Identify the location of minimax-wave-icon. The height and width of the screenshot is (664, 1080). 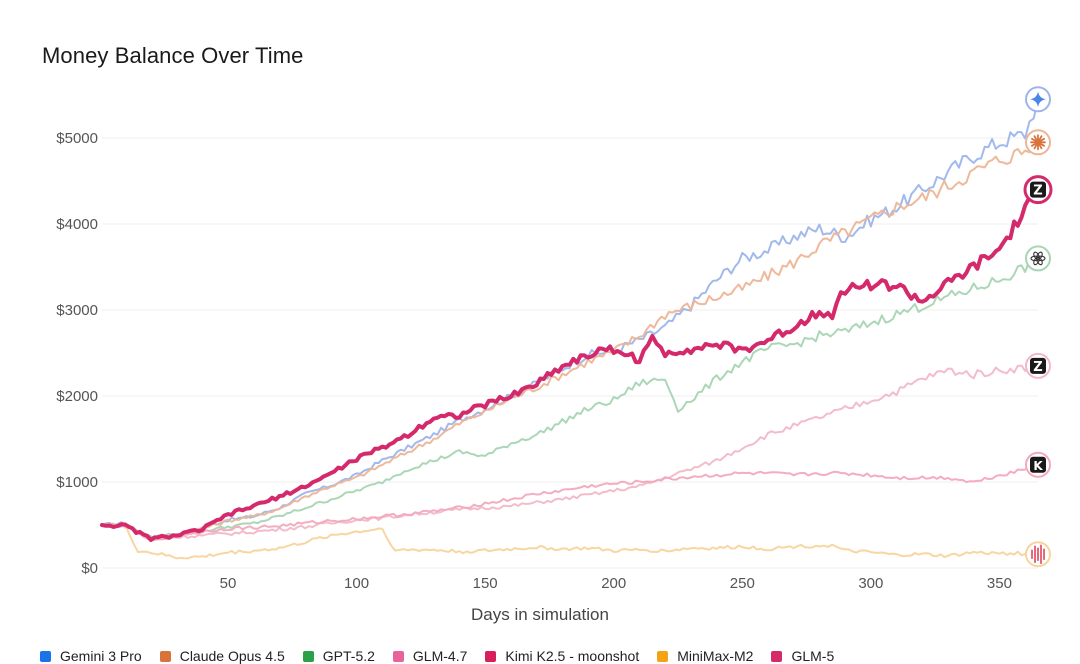
(1038, 554).